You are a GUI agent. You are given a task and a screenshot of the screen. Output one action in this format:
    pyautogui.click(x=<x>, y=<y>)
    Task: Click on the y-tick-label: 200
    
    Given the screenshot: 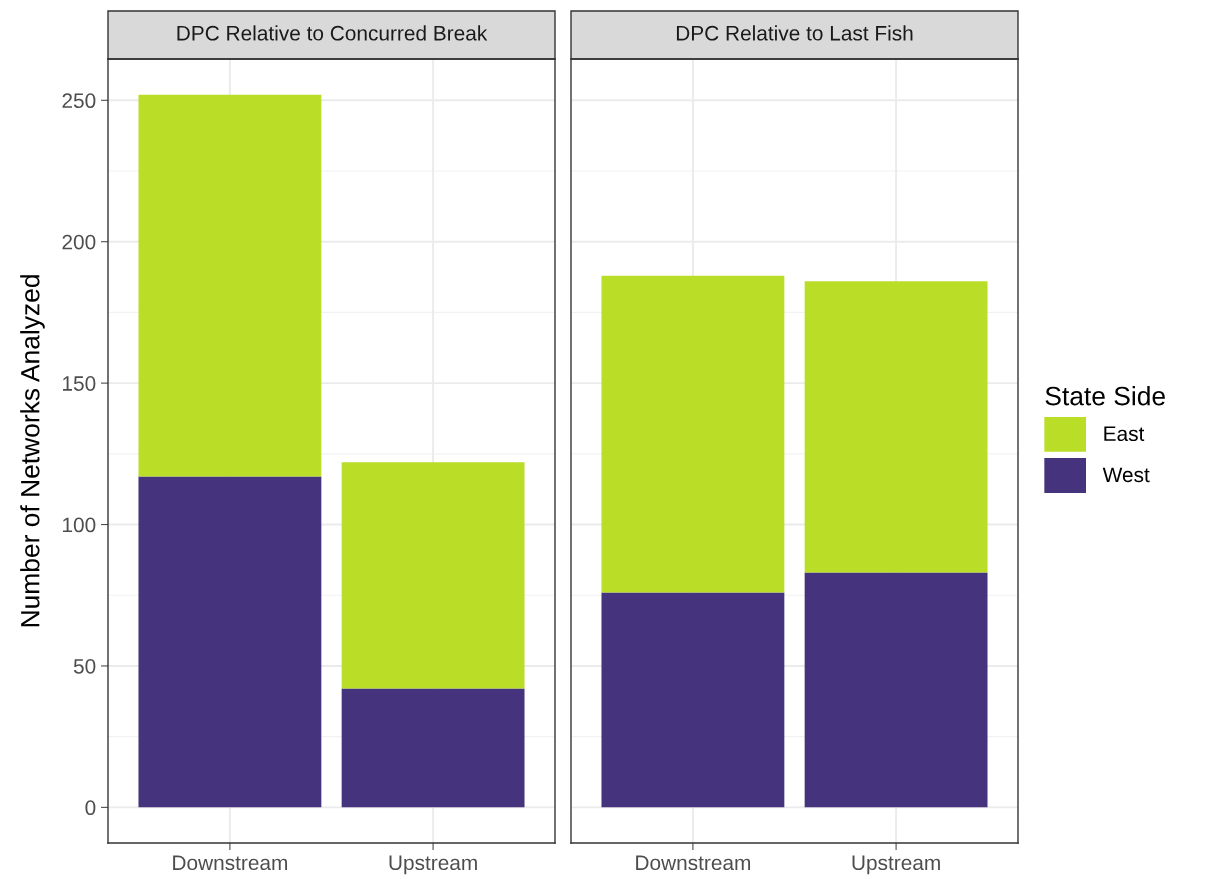 What is the action you would take?
    pyautogui.click(x=79, y=242)
    